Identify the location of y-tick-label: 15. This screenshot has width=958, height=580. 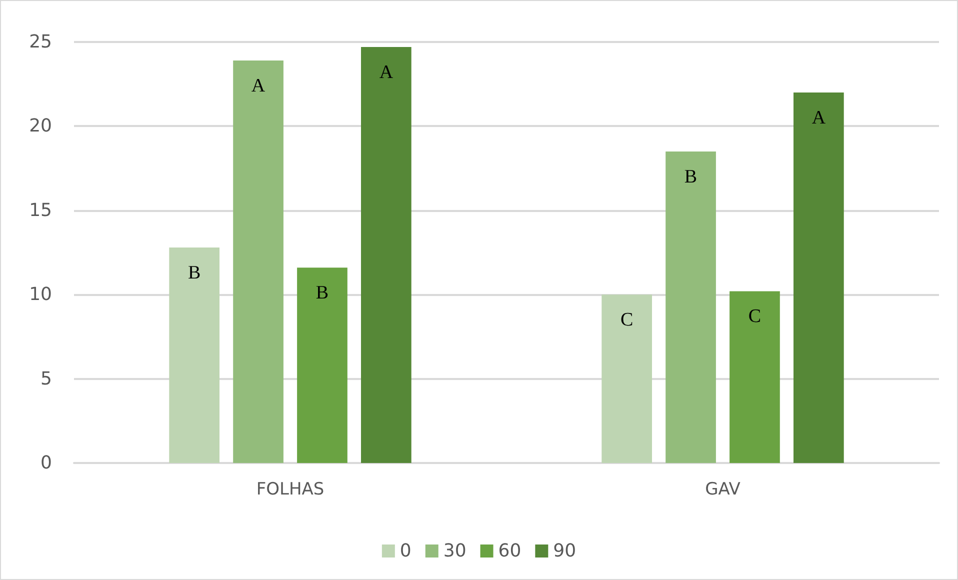
(40, 210).